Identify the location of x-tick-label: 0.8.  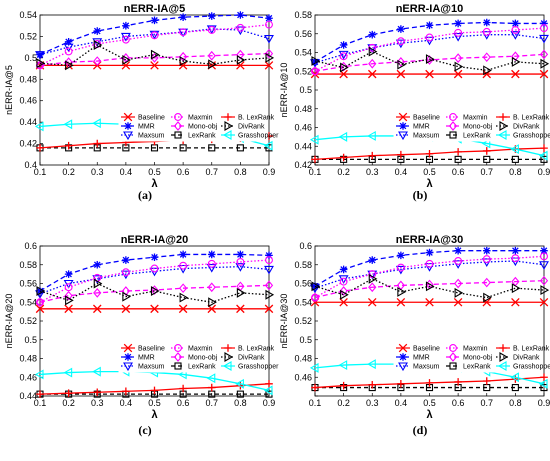
(240, 172).